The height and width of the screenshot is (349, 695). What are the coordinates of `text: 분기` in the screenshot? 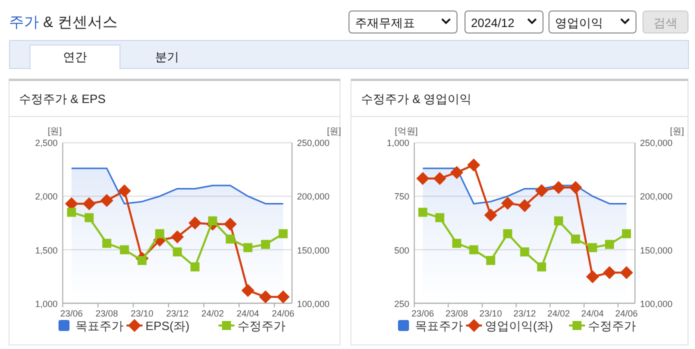 It's located at (167, 57).